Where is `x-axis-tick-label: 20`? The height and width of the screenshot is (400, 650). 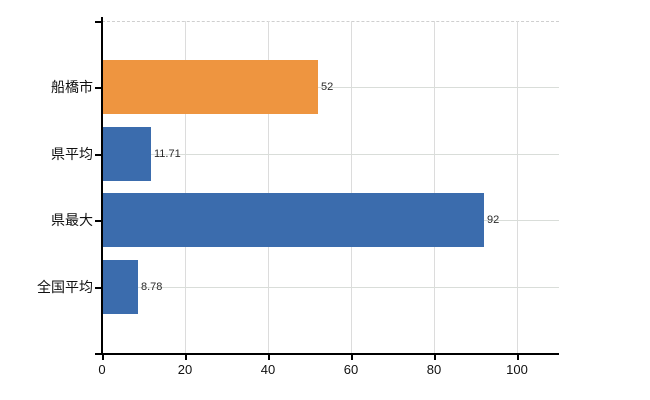 x-axis-tick-label: 20 is located at coordinates (185, 369).